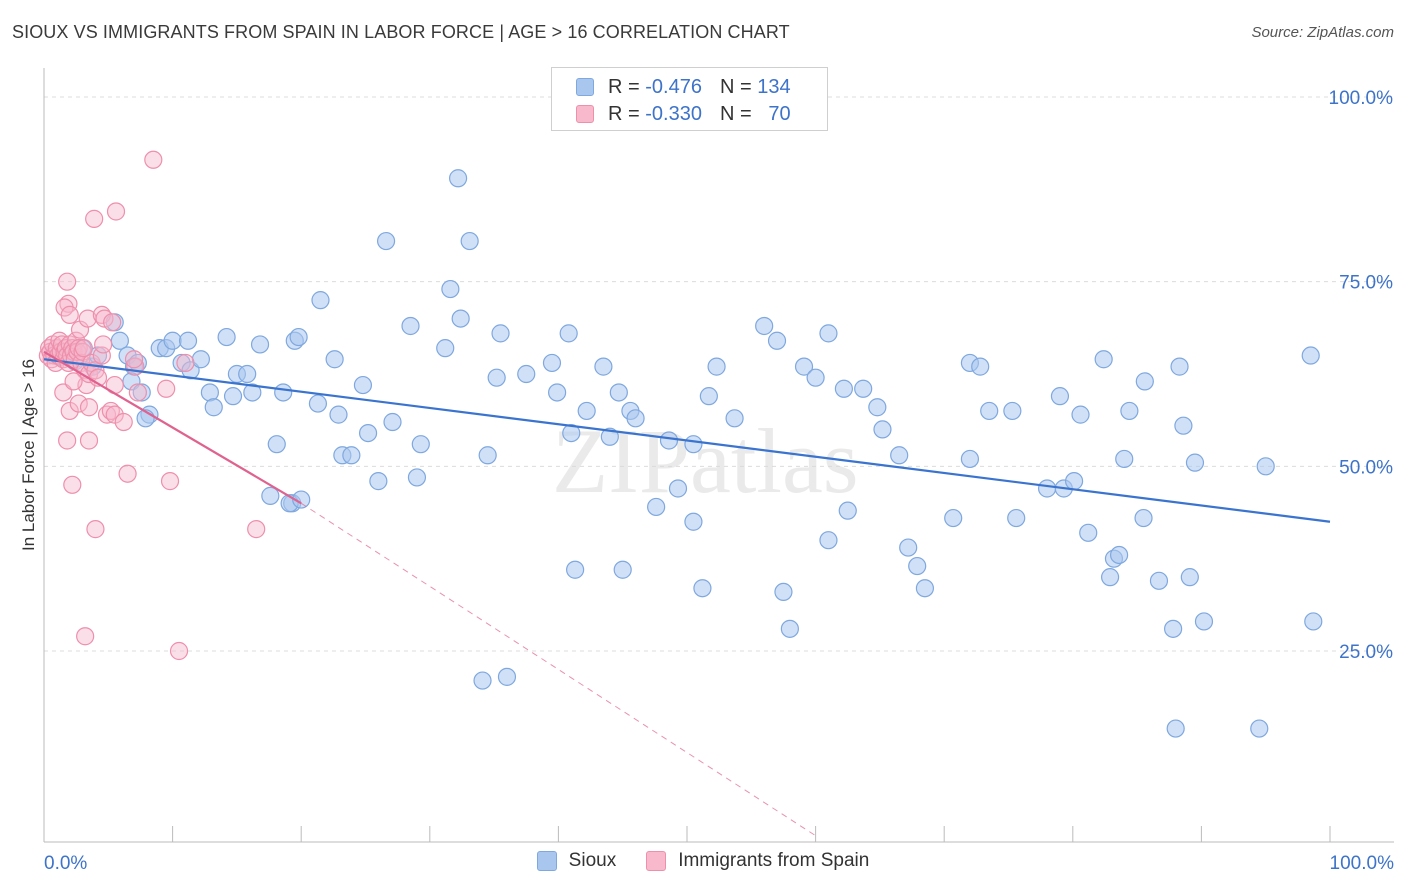 The width and height of the screenshot is (1406, 892). Describe the element at coordinates (1366, 652) in the screenshot. I see `y-tick-label: 25.0%` at that location.